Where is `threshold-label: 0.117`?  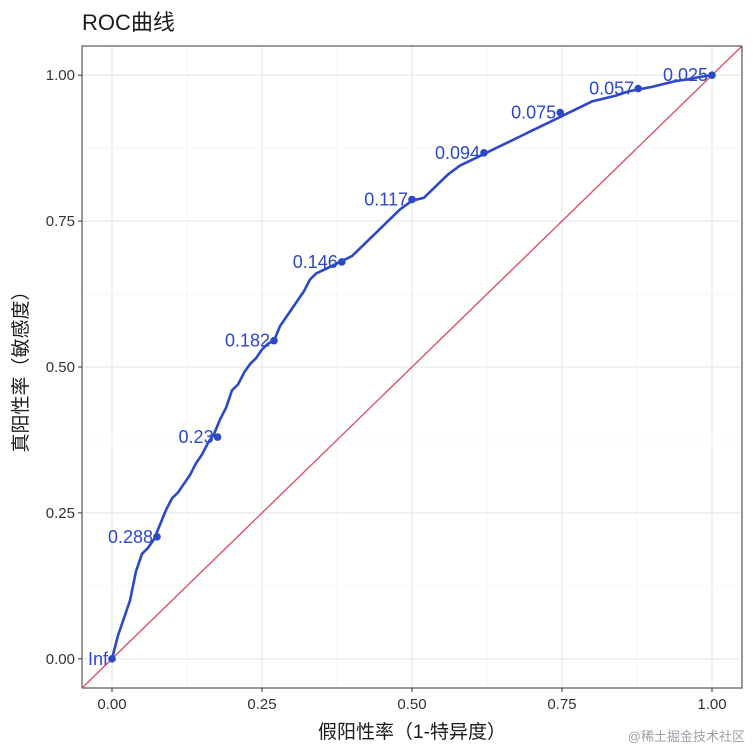 threshold-label: 0.117 is located at coordinates (386, 199).